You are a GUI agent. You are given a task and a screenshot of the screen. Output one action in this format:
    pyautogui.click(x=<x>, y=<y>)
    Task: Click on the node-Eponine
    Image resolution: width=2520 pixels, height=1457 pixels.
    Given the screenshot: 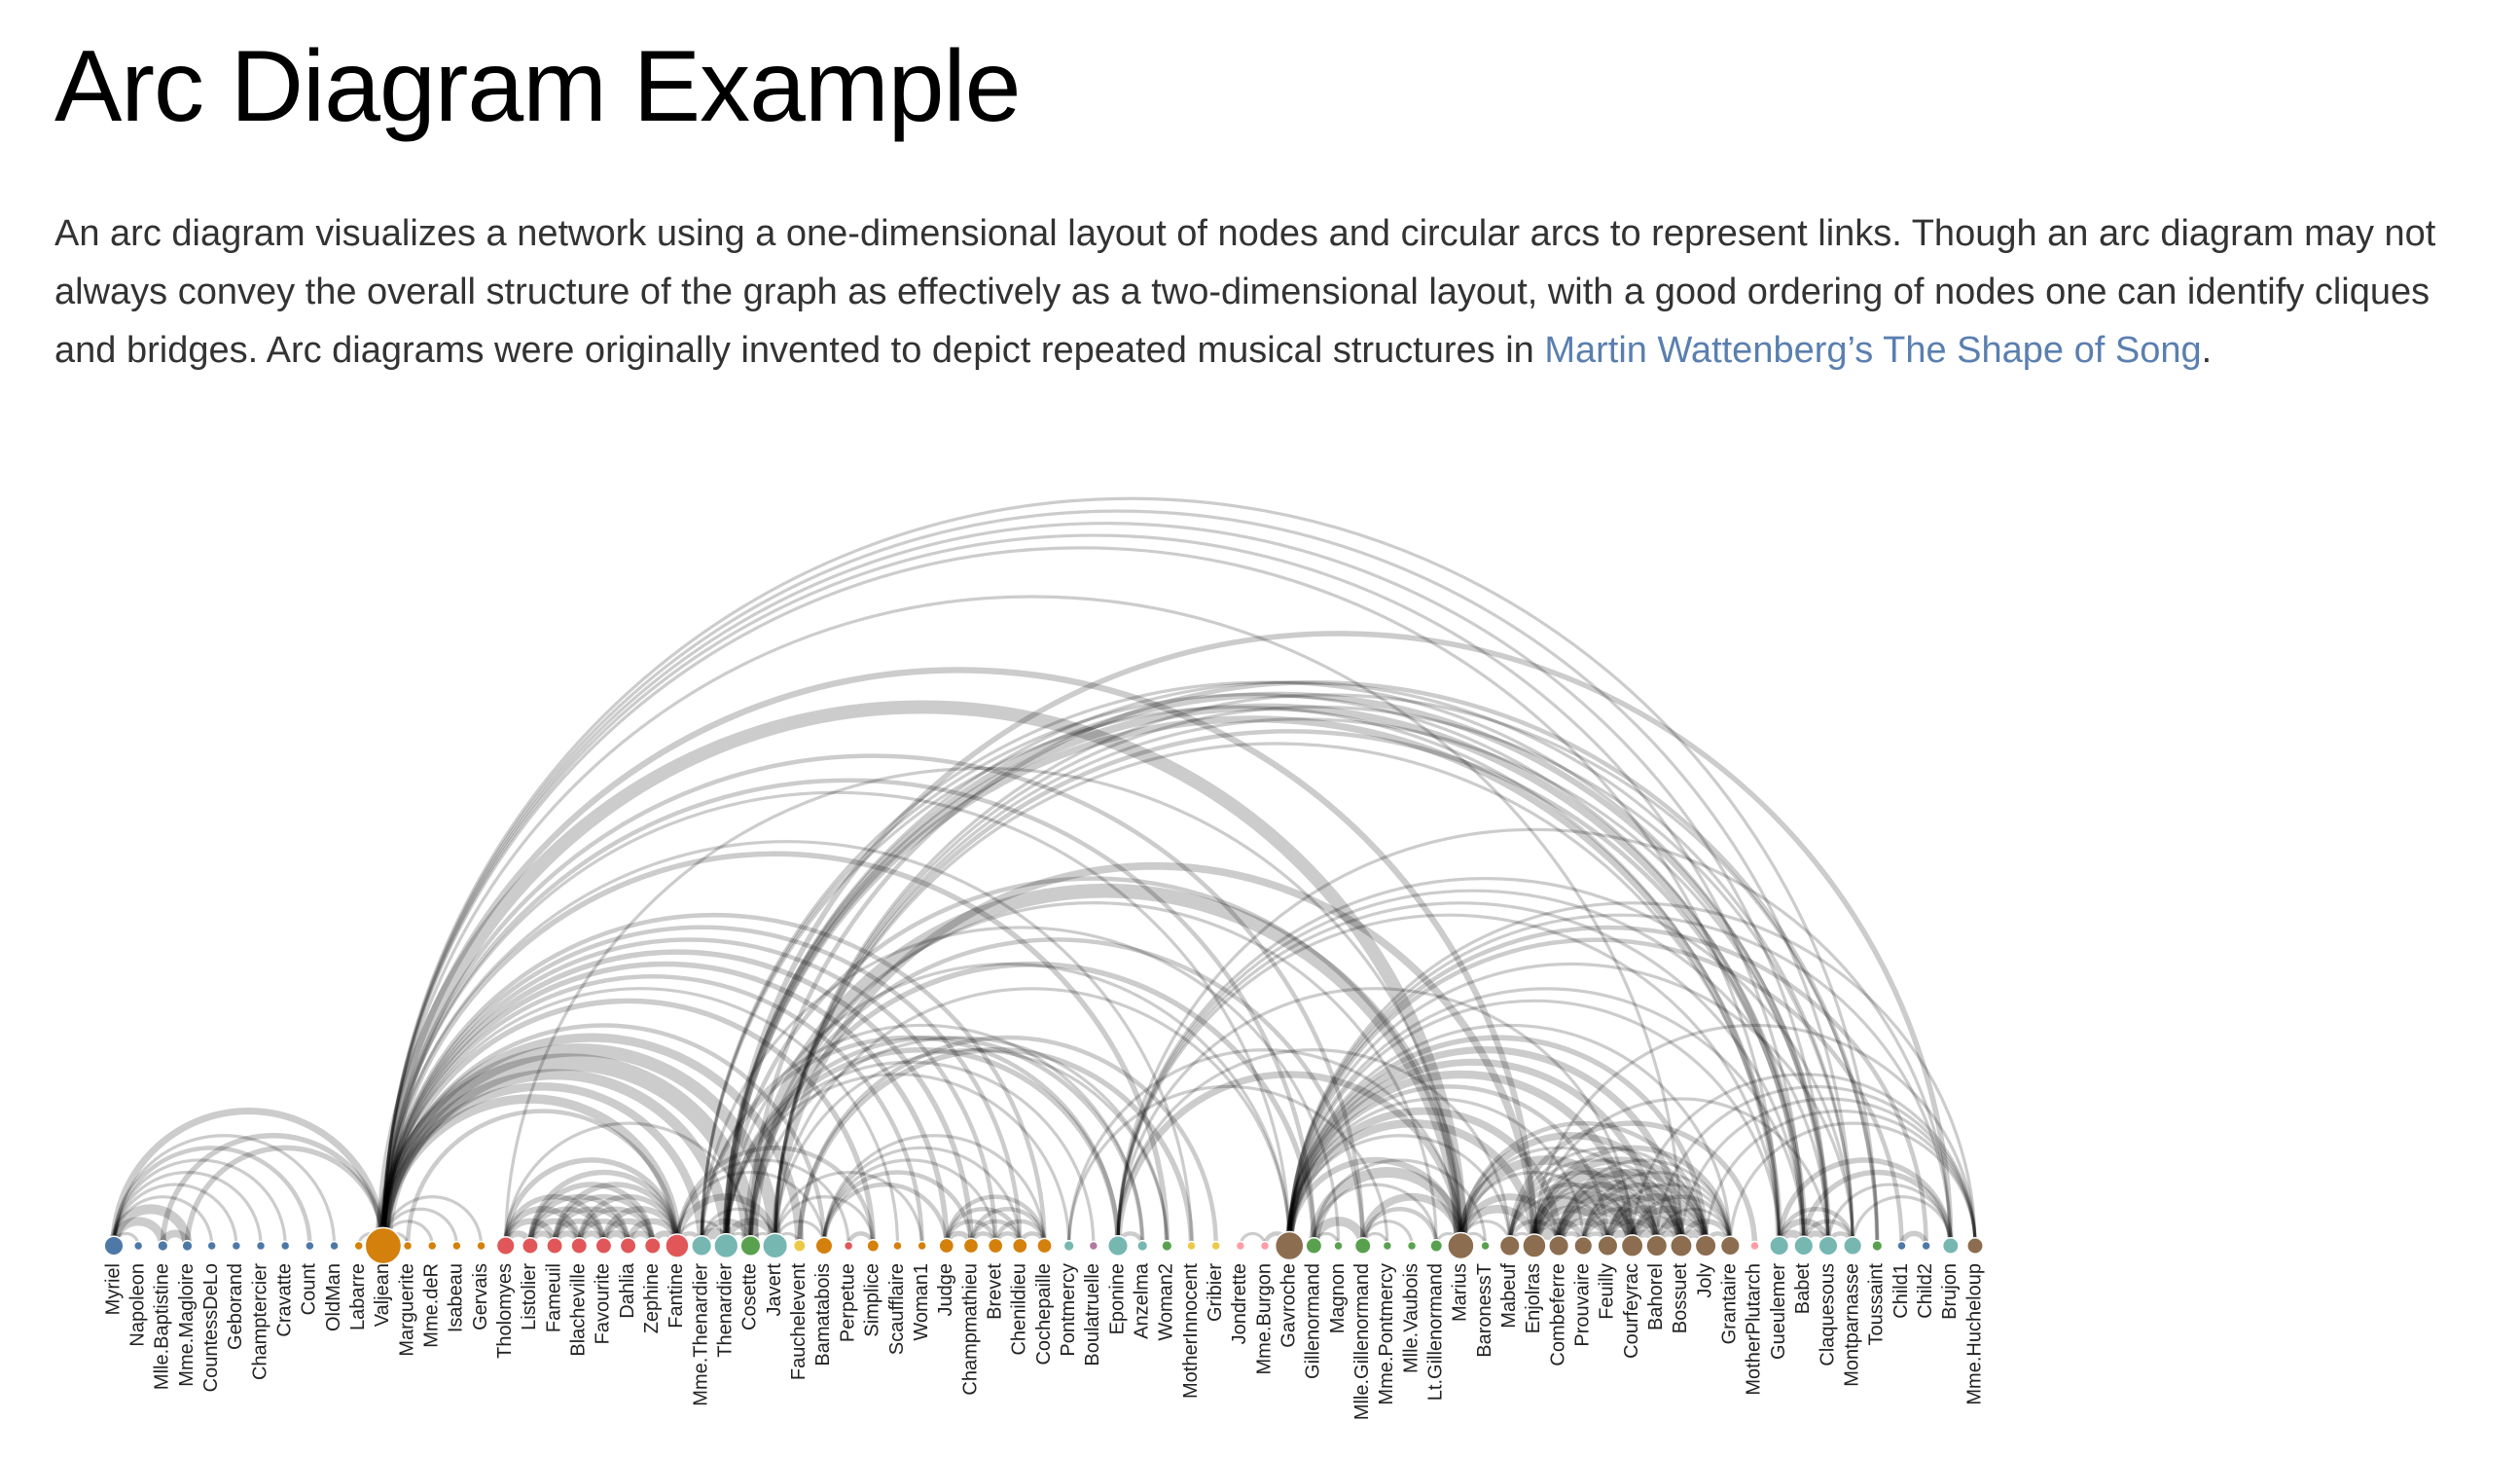 What is the action you would take?
    pyautogui.click(x=1118, y=1245)
    